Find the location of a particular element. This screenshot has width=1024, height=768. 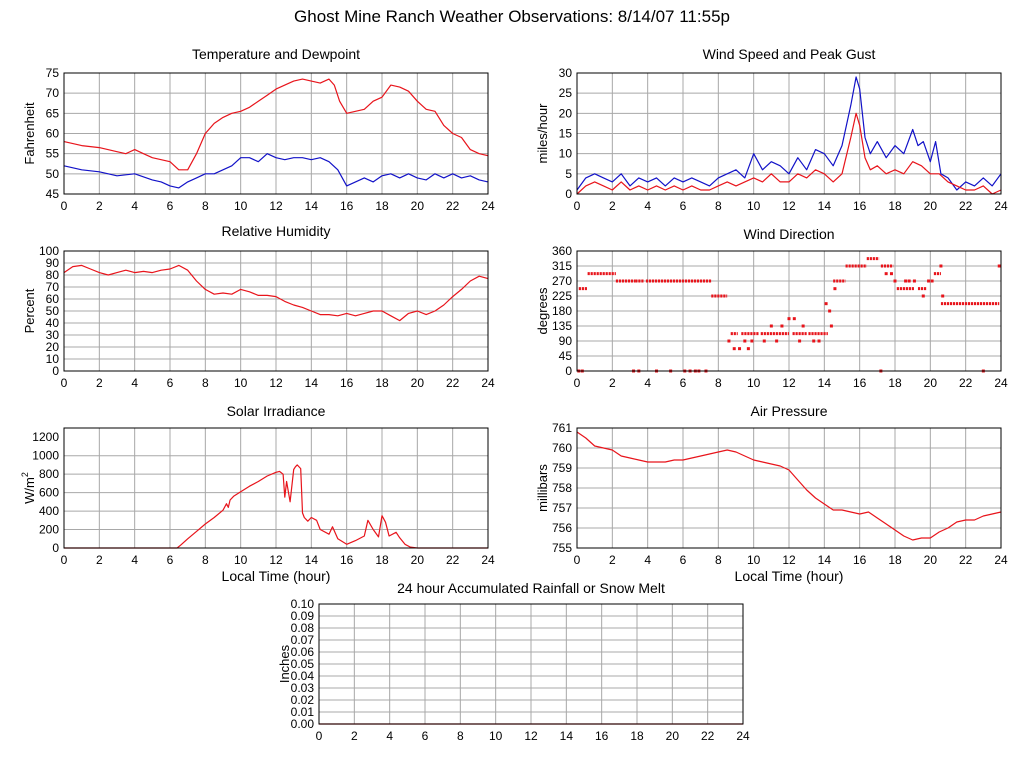

temp-ytick-label: 50 is located at coordinates (53, 174).